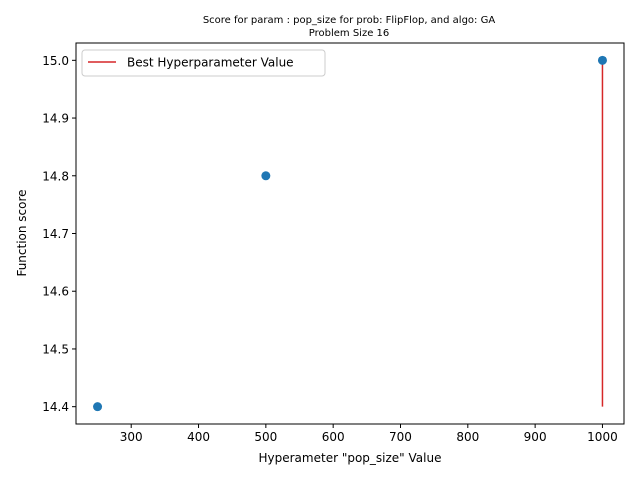  Describe the element at coordinates (55, 176) in the screenshot. I see `y-tick-label: 14.8` at that location.